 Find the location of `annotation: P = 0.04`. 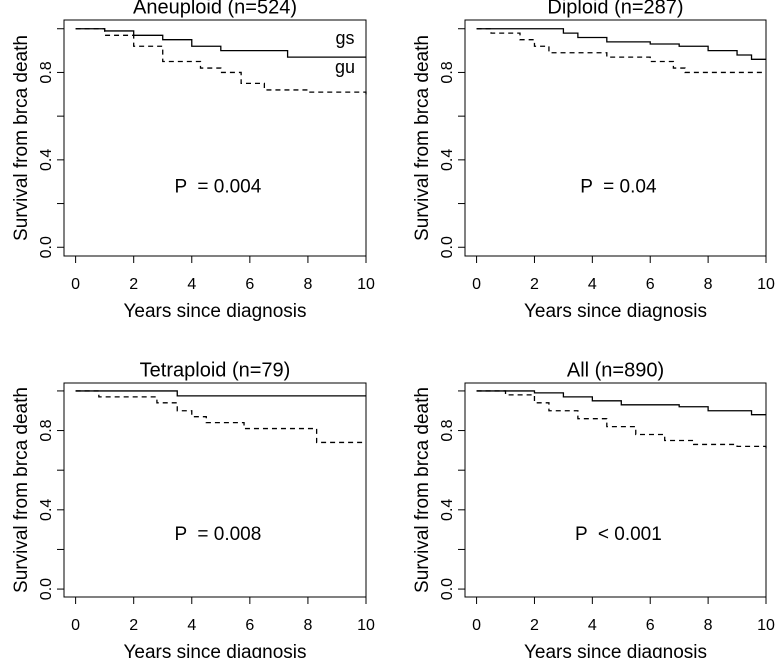

annotation: P = 0.04 is located at coordinates (618, 187).